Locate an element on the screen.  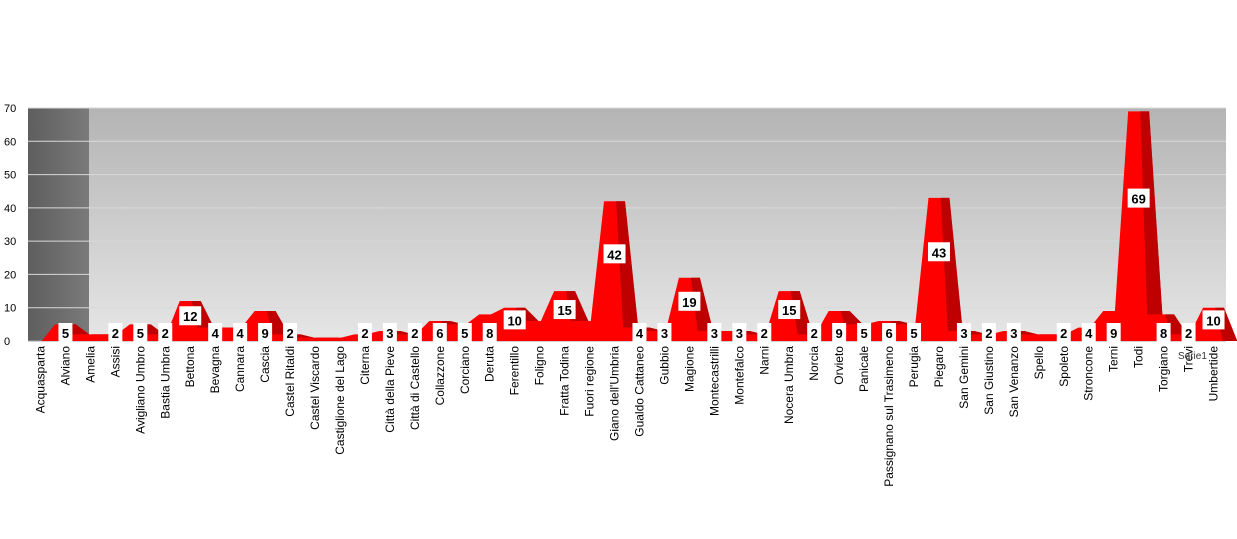
x-tick-label: Gubbio is located at coordinates (664, 365).